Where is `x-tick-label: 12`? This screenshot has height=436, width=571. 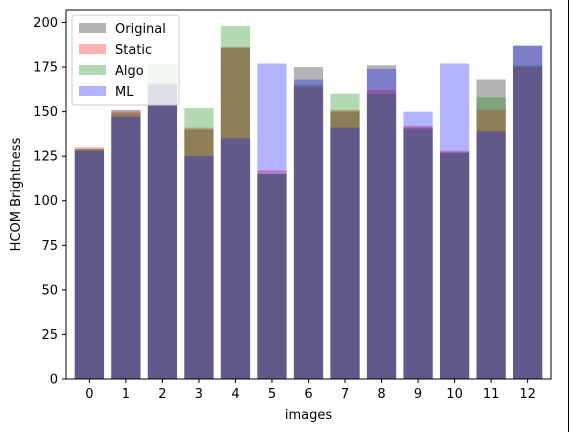
x-tick-label: 12 is located at coordinates (527, 394).